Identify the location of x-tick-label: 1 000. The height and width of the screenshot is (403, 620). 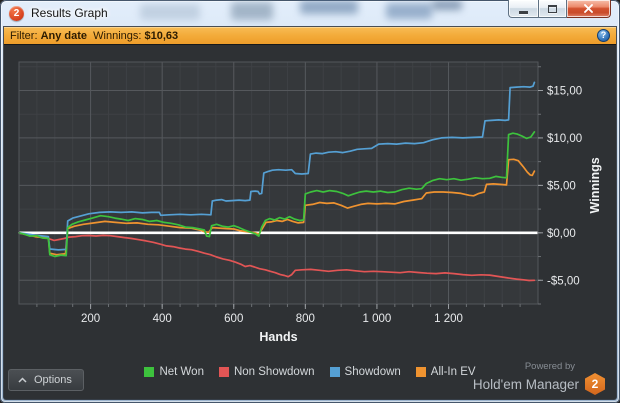
(377, 319).